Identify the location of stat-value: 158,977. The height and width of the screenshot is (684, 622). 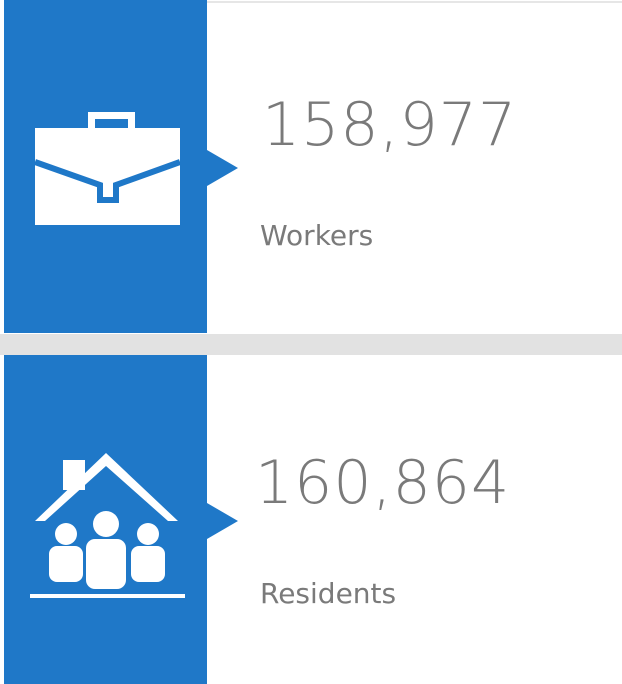
(389, 125).